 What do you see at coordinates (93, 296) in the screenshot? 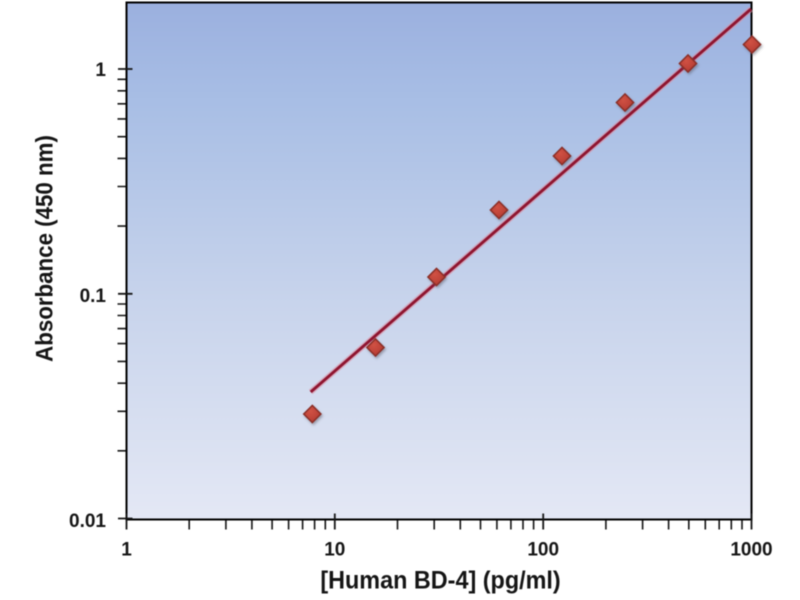
I see `svg-text: 0.1` at bounding box center [93, 296].